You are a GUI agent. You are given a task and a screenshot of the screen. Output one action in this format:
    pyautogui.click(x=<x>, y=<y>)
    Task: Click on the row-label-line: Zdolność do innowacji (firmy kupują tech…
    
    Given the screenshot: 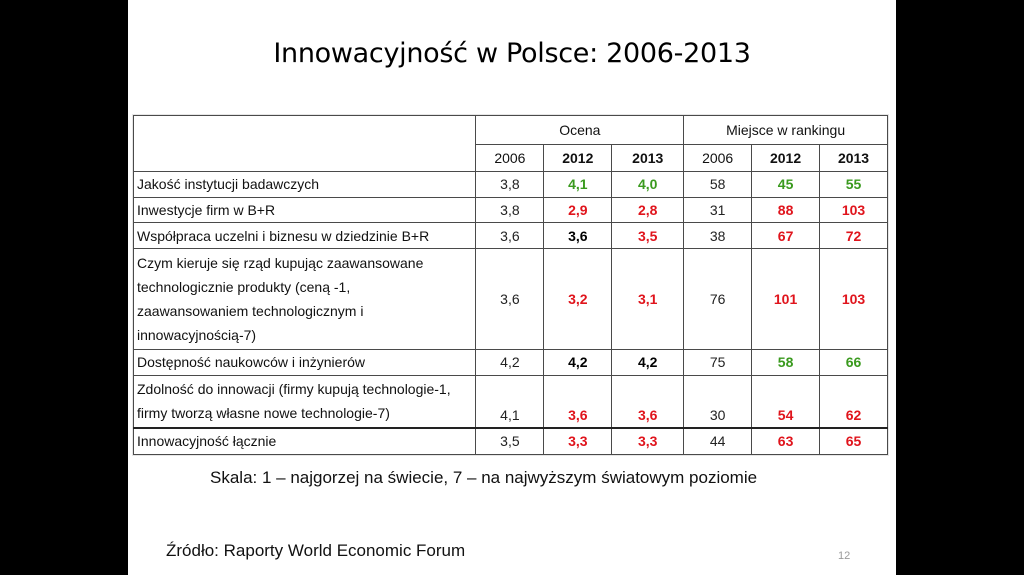 What is the action you would take?
    pyautogui.click(x=294, y=389)
    